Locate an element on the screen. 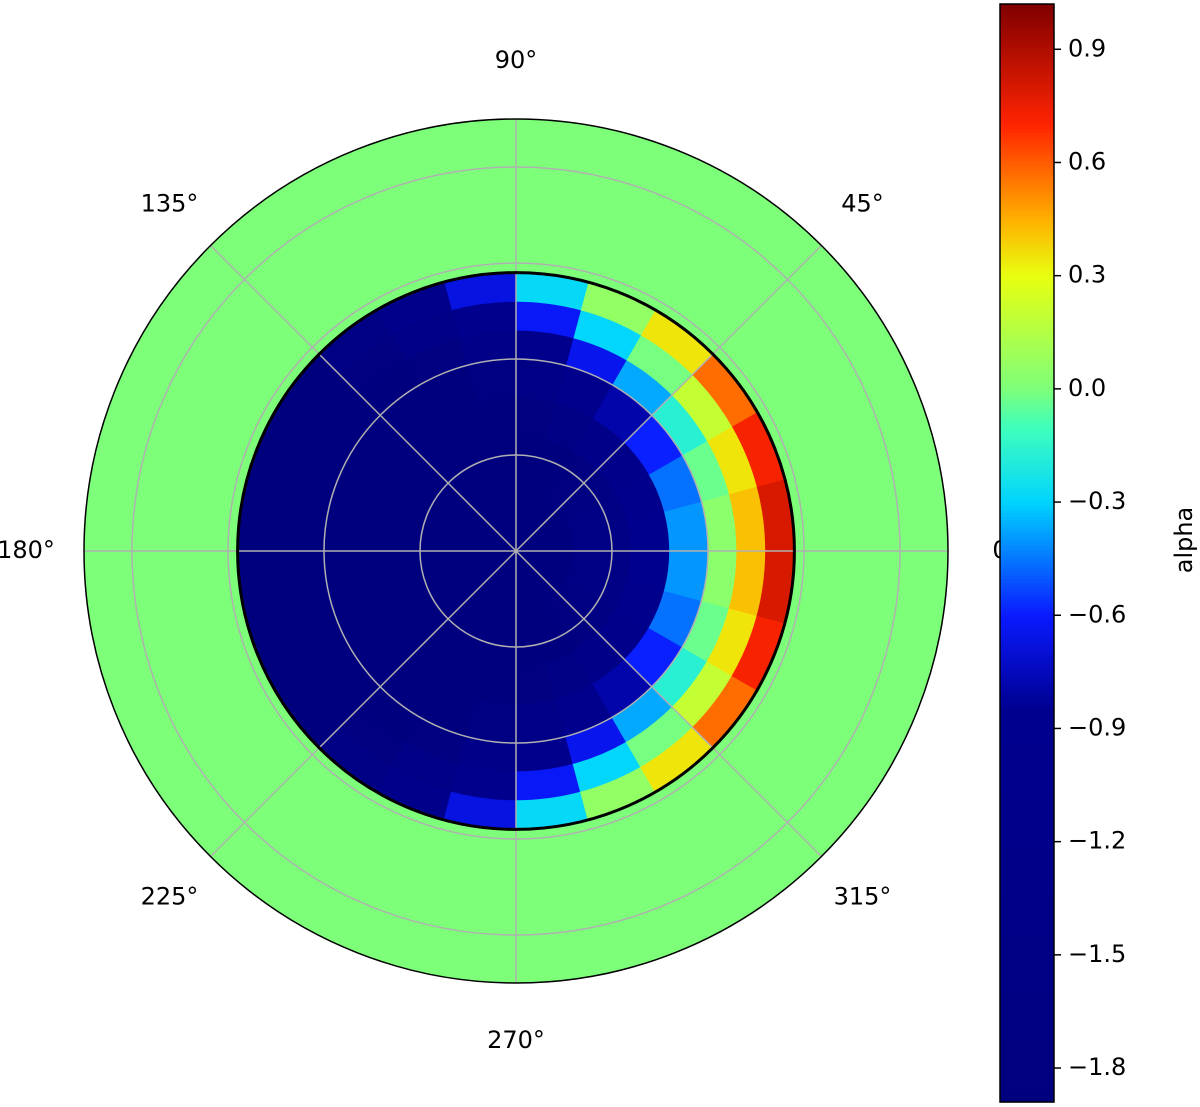 The height and width of the screenshot is (1107, 1200). angle-label: 270° is located at coordinates (516, 1040).